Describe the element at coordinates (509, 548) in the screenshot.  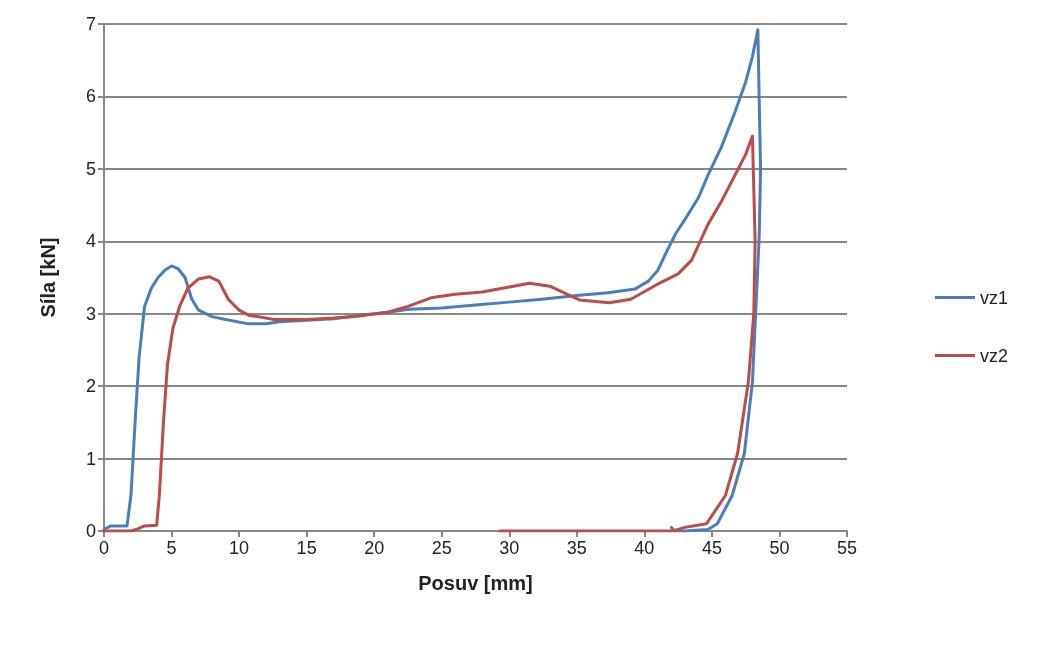
I see `x-tick-label: 30` at that location.